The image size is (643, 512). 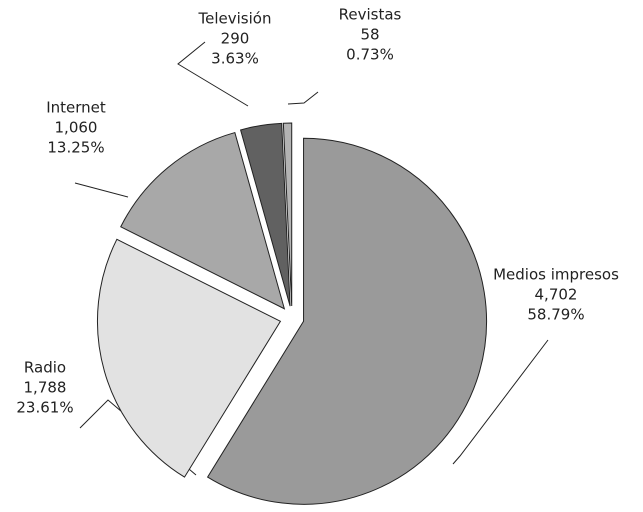 I want to click on percentage-label: 58.79%, so click(x=555, y=315).